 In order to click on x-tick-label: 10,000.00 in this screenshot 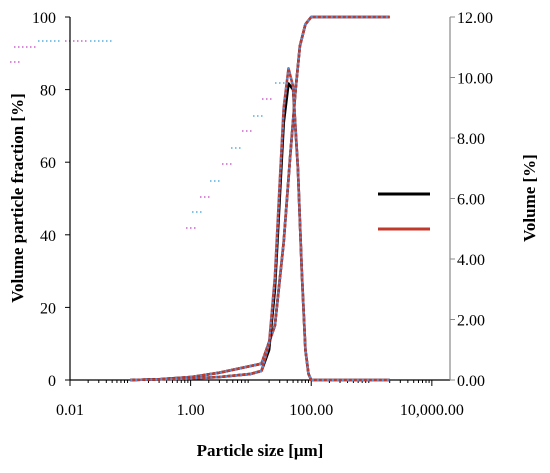, I will do `click(432, 410)`.